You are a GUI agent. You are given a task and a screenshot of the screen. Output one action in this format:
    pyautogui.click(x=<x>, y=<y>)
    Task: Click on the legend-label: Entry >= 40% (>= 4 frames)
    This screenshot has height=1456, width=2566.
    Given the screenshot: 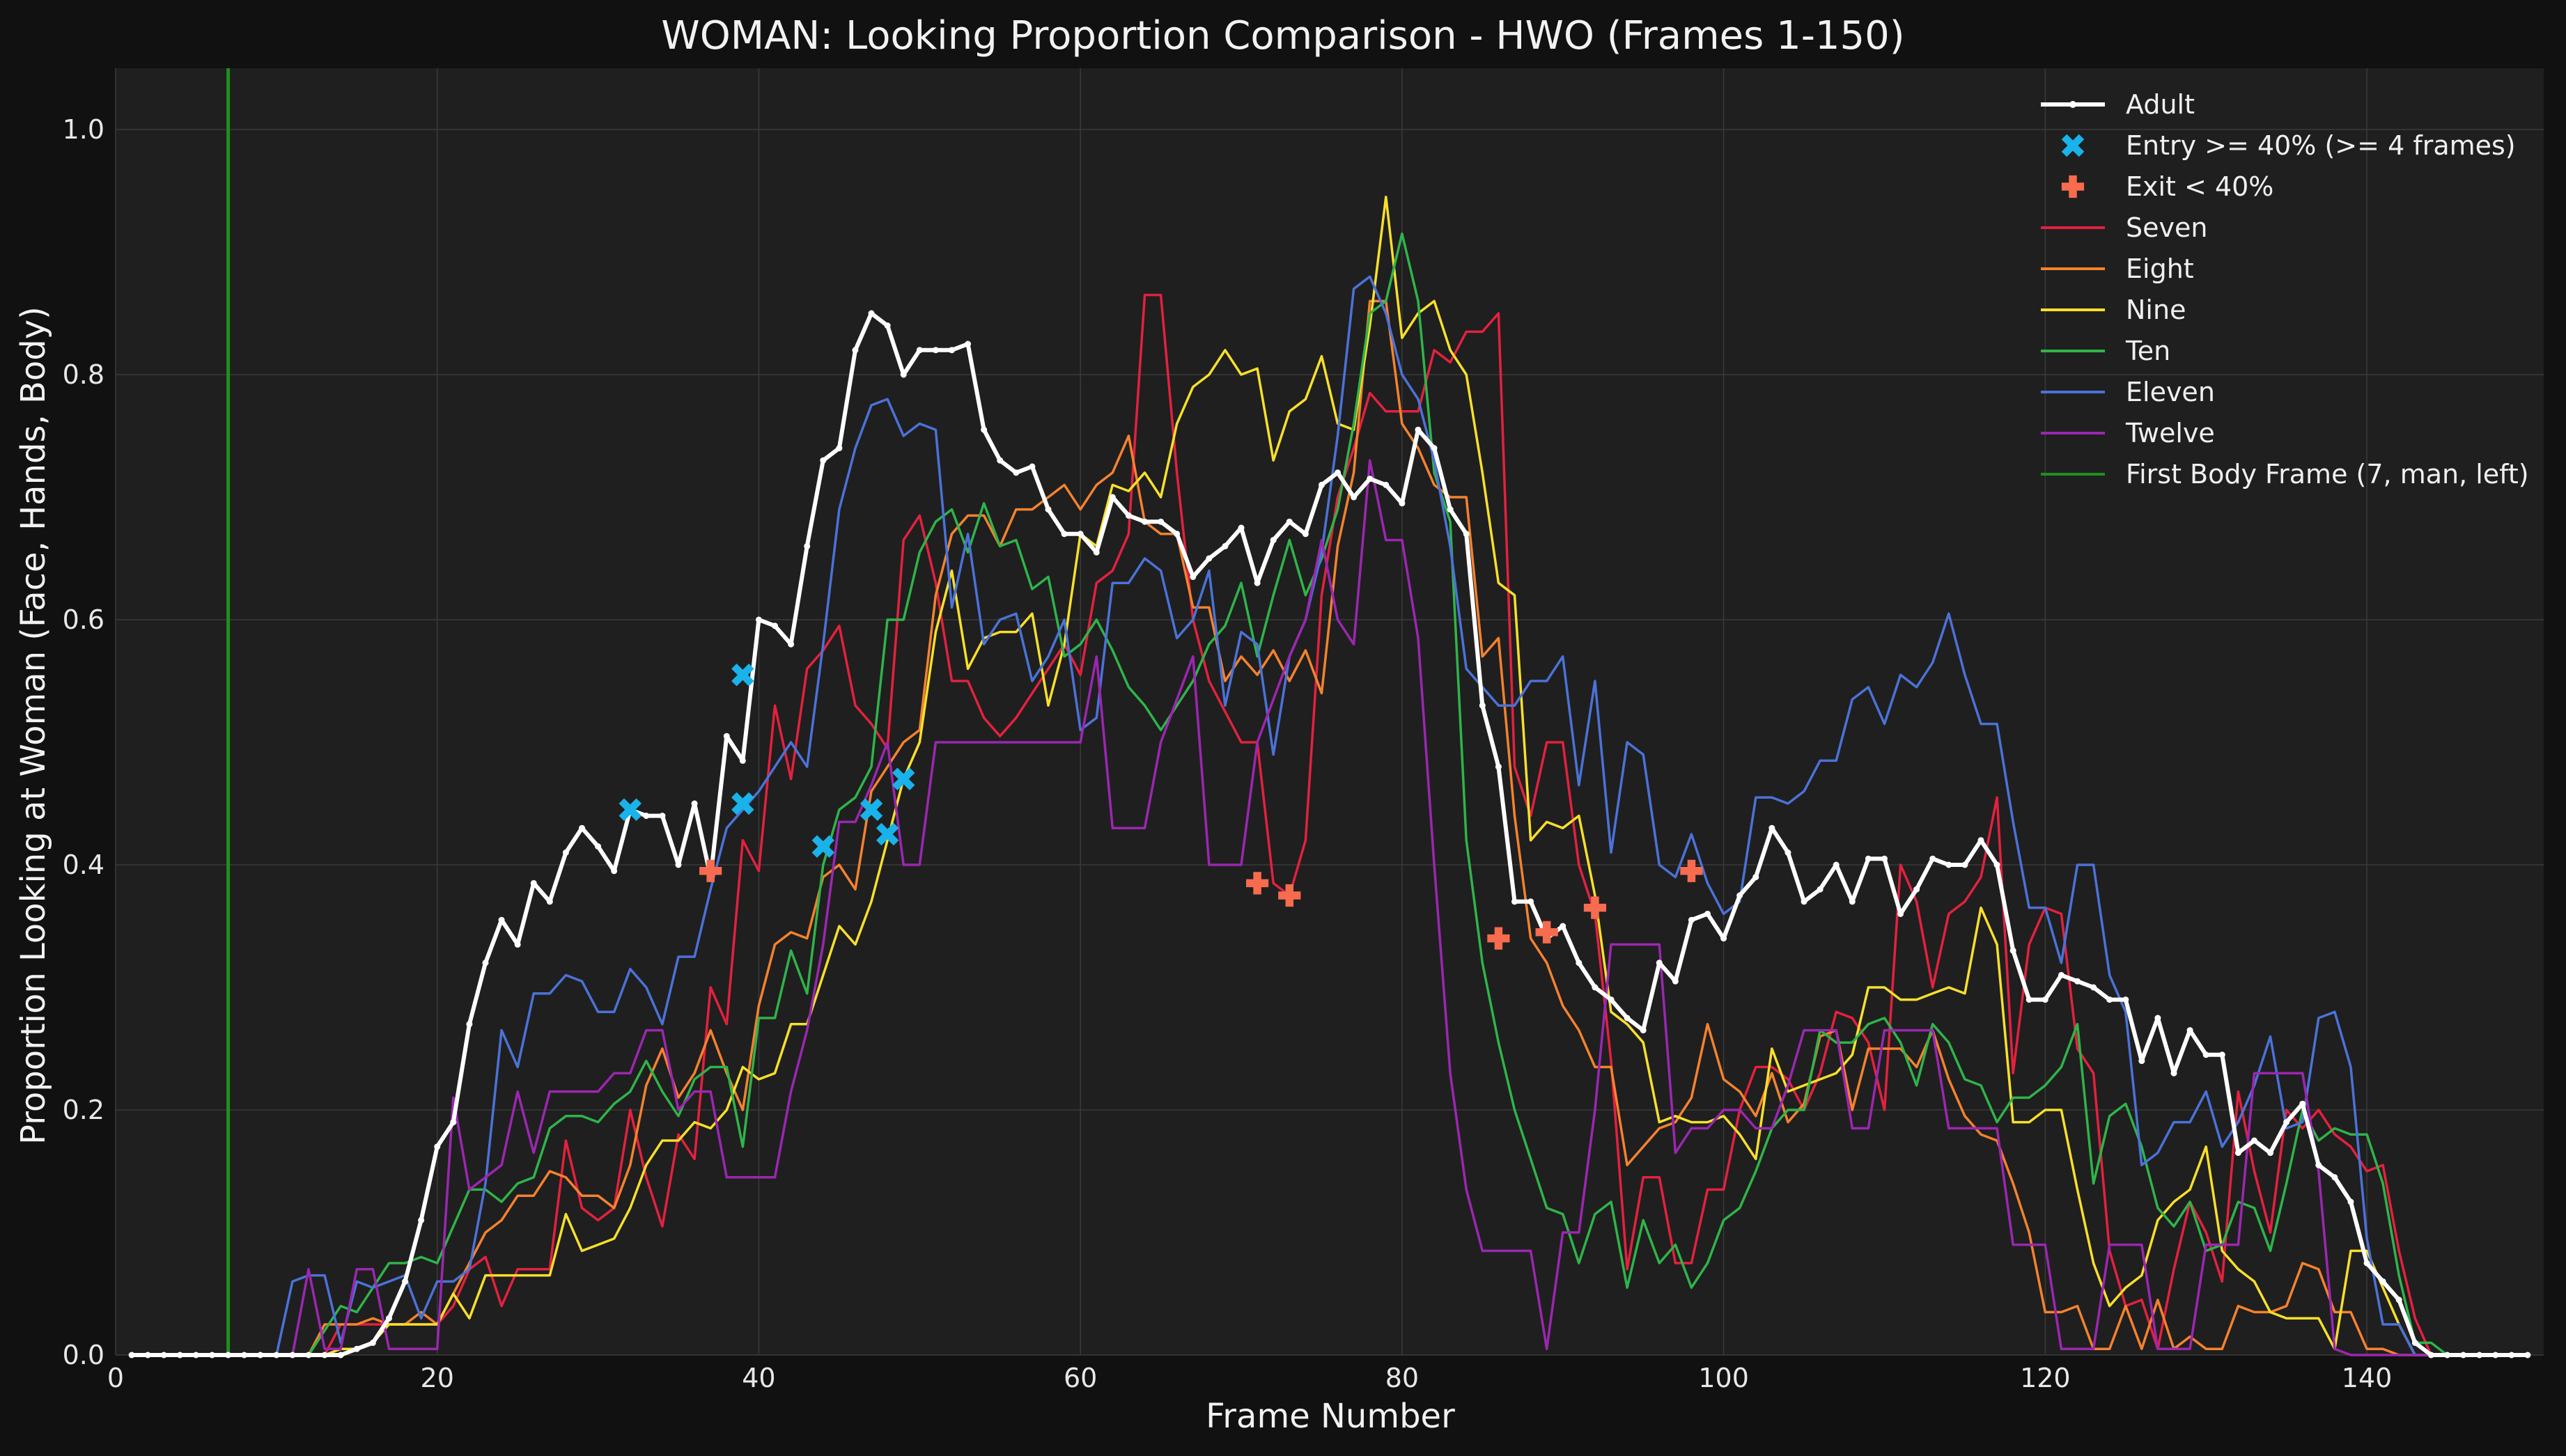 What is the action you would take?
    pyautogui.click(x=2321, y=145)
    